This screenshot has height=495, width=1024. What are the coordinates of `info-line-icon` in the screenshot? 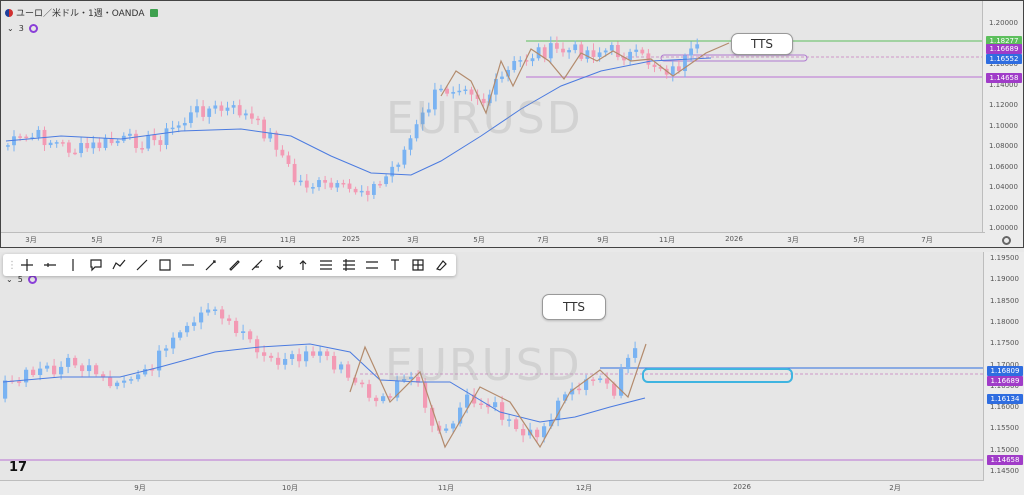 It's located at (256, 265).